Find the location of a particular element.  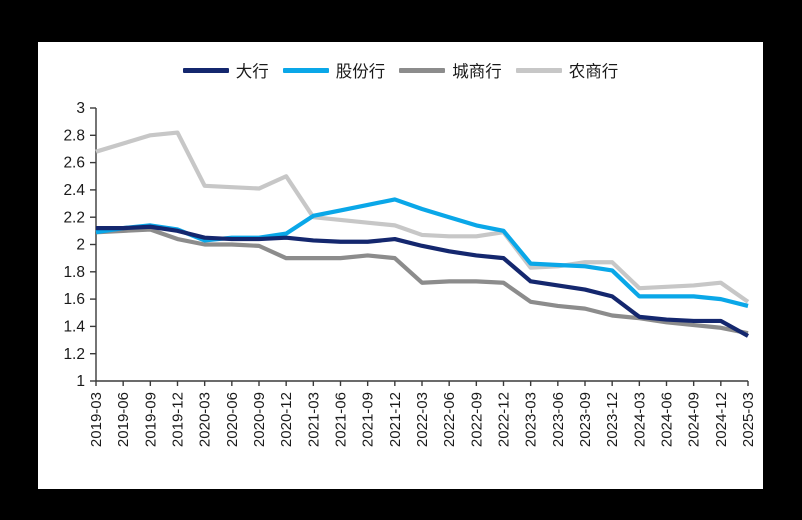

y-tick-label: 1.6 is located at coordinates (74, 299).